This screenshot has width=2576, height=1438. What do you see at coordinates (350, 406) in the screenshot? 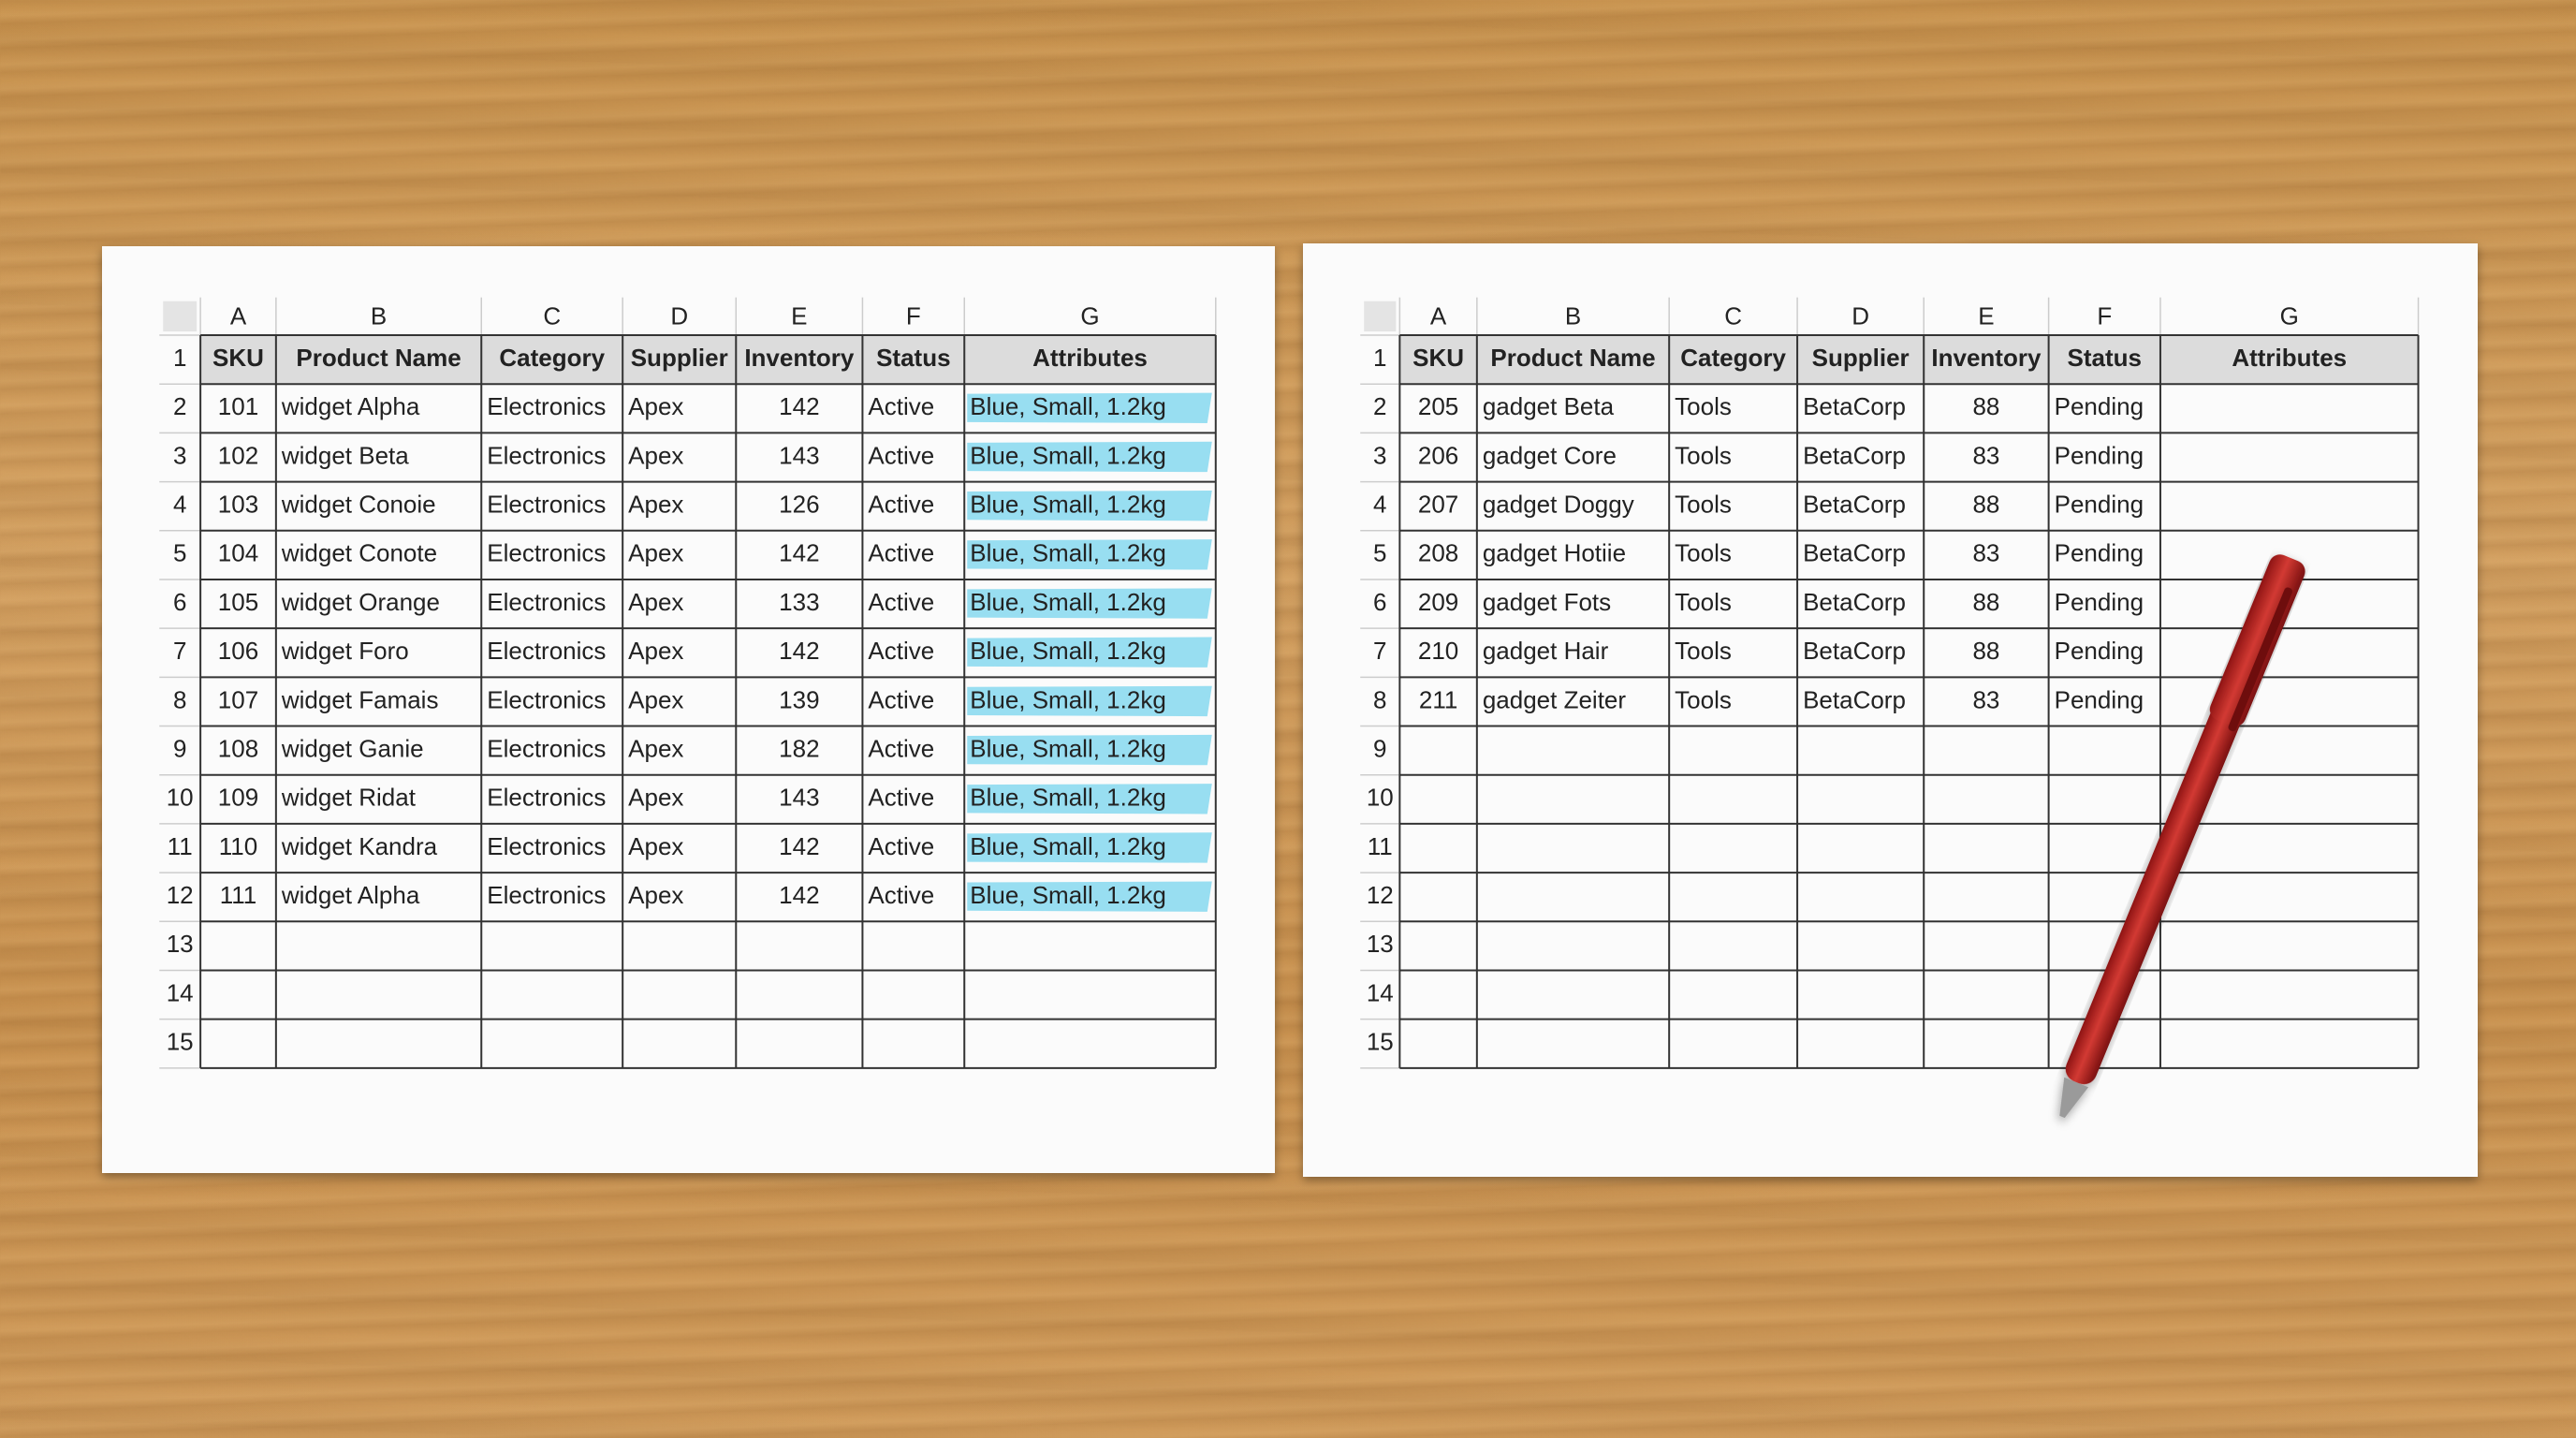
I see `cell: widget Alpha` at bounding box center [350, 406].